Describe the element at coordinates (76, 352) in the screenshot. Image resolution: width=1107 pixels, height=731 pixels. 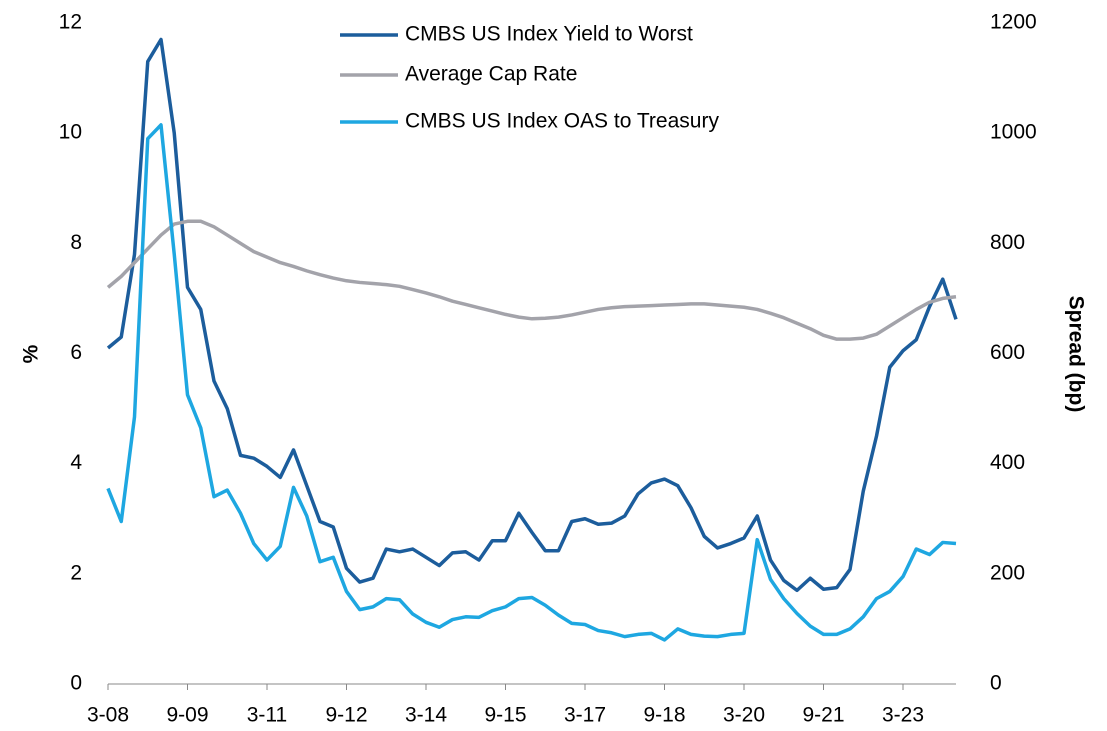
I see `y-tick-label: 6` at that location.